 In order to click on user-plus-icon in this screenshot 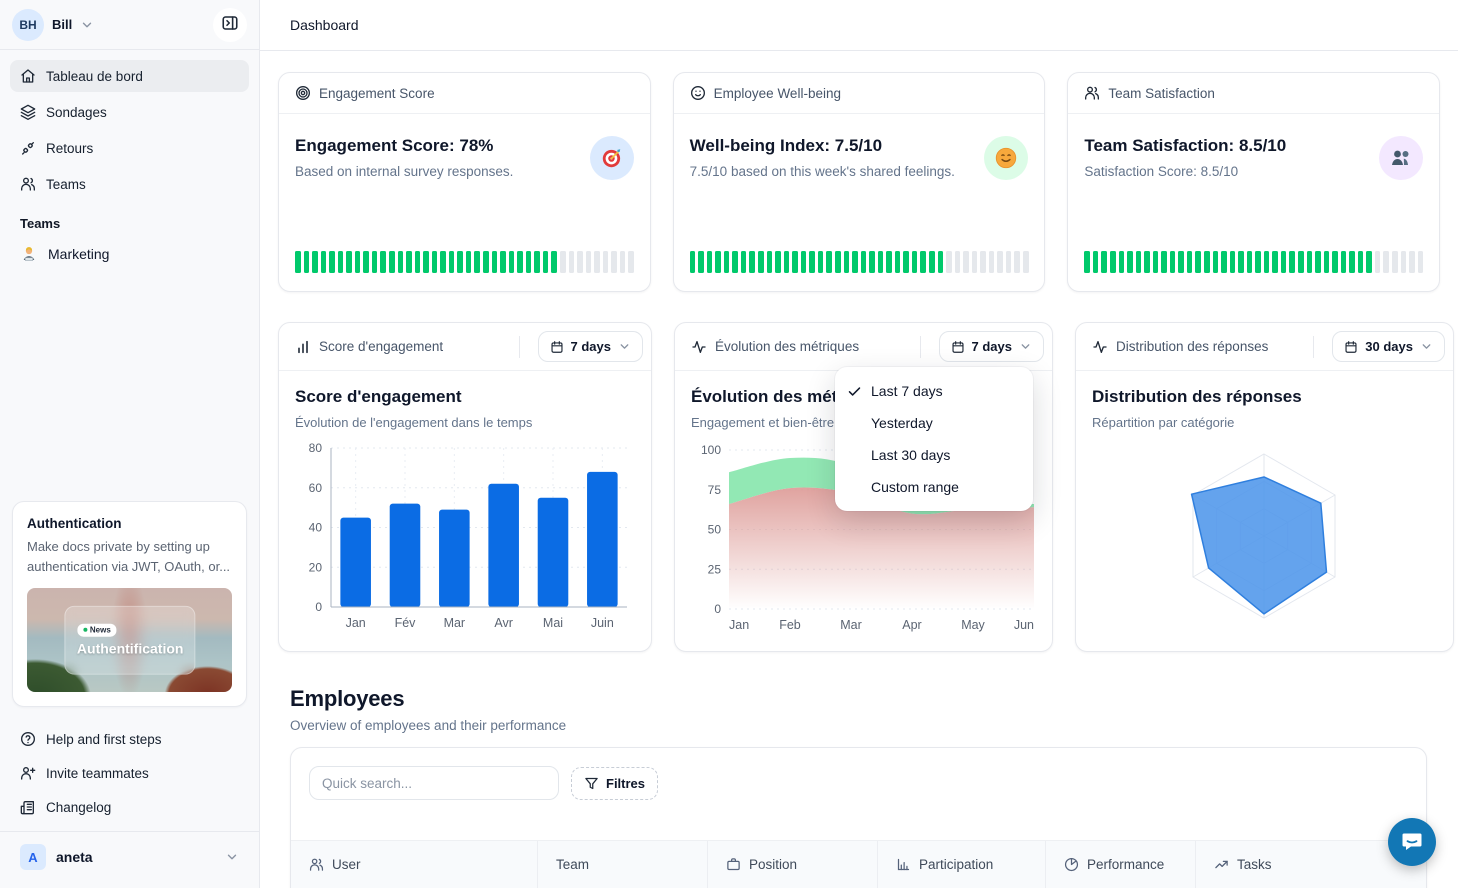, I will do `click(28, 773)`.